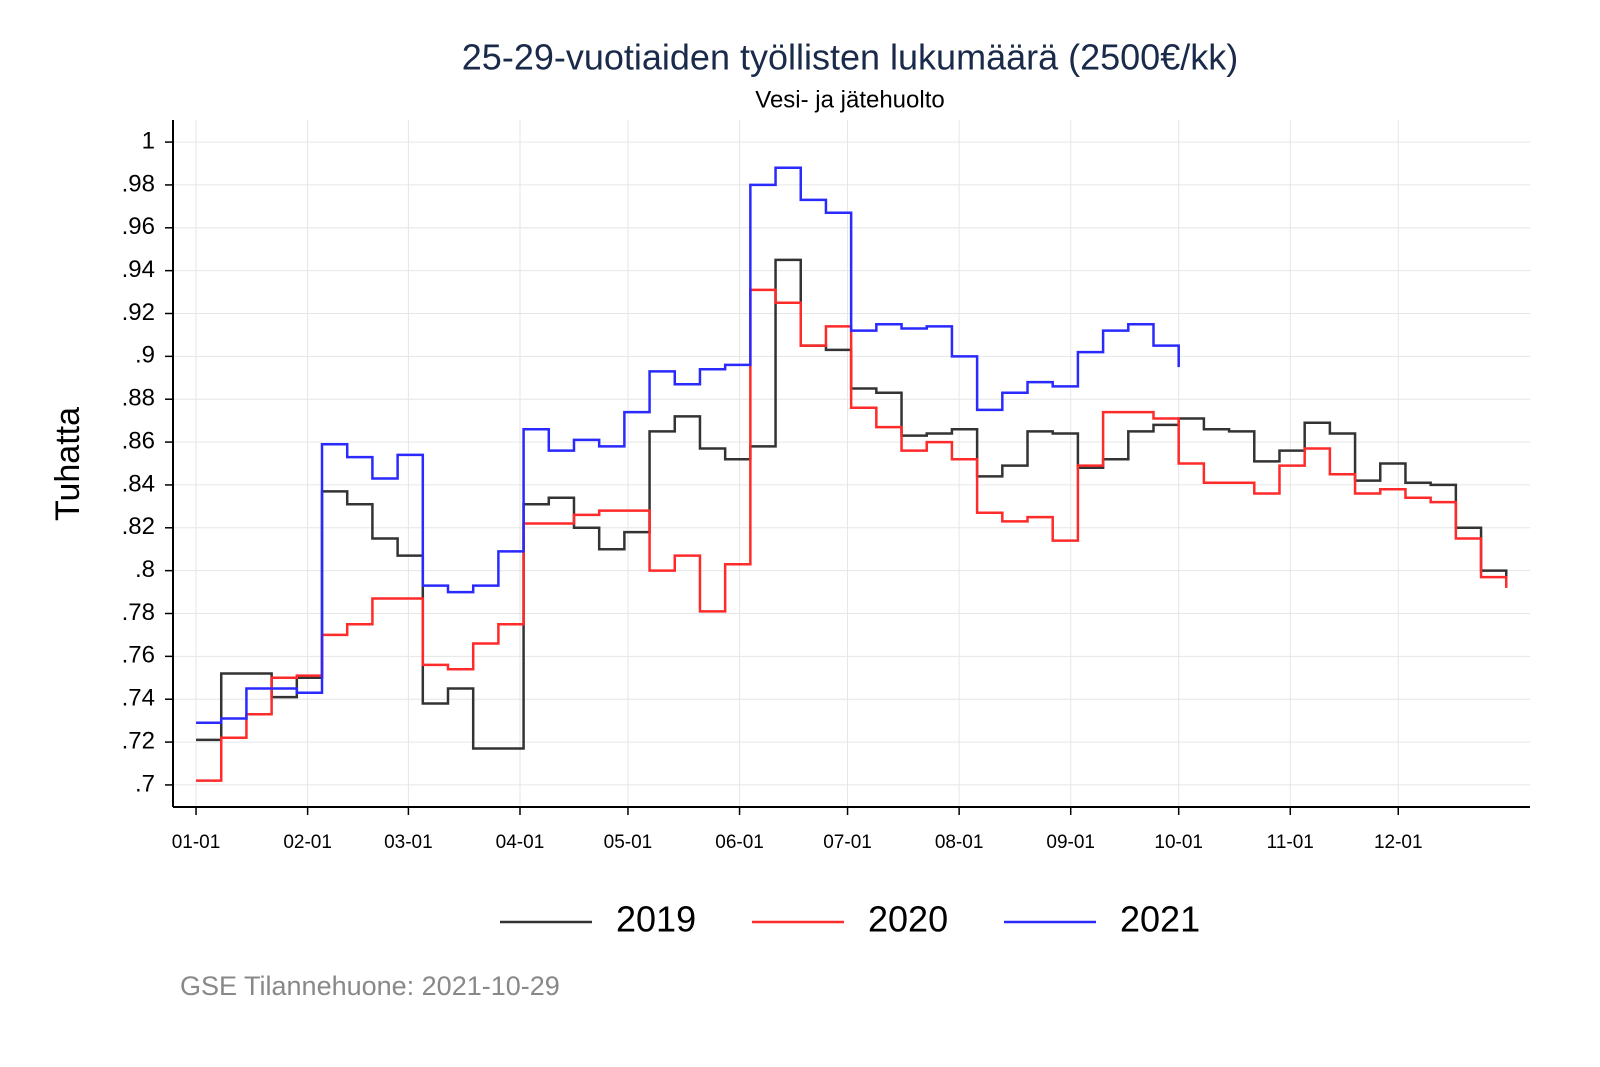 The image size is (1600, 1067). What do you see at coordinates (908, 919) in the screenshot?
I see `legend-label: 2020` at bounding box center [908, 919].